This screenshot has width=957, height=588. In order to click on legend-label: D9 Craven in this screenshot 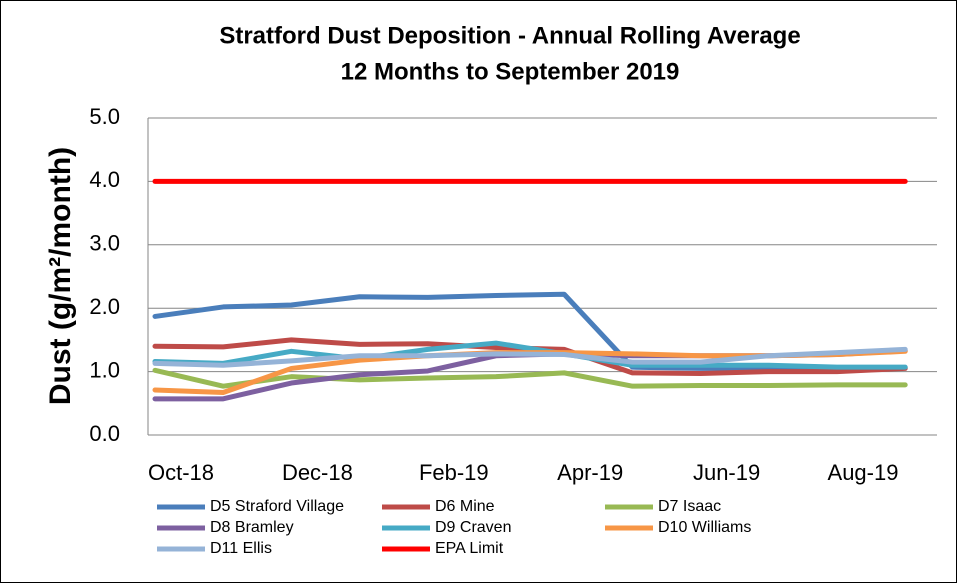, I will do `click(473, 527)`.